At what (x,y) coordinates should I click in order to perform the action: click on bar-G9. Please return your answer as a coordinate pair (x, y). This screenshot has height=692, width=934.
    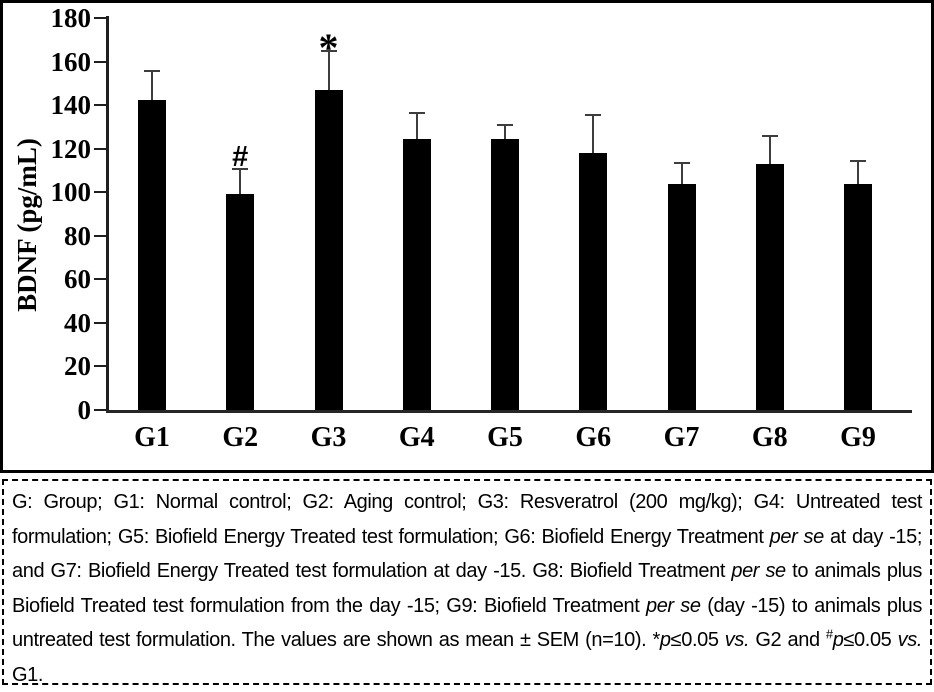
    Looking at the image, I should click on (858, 296).